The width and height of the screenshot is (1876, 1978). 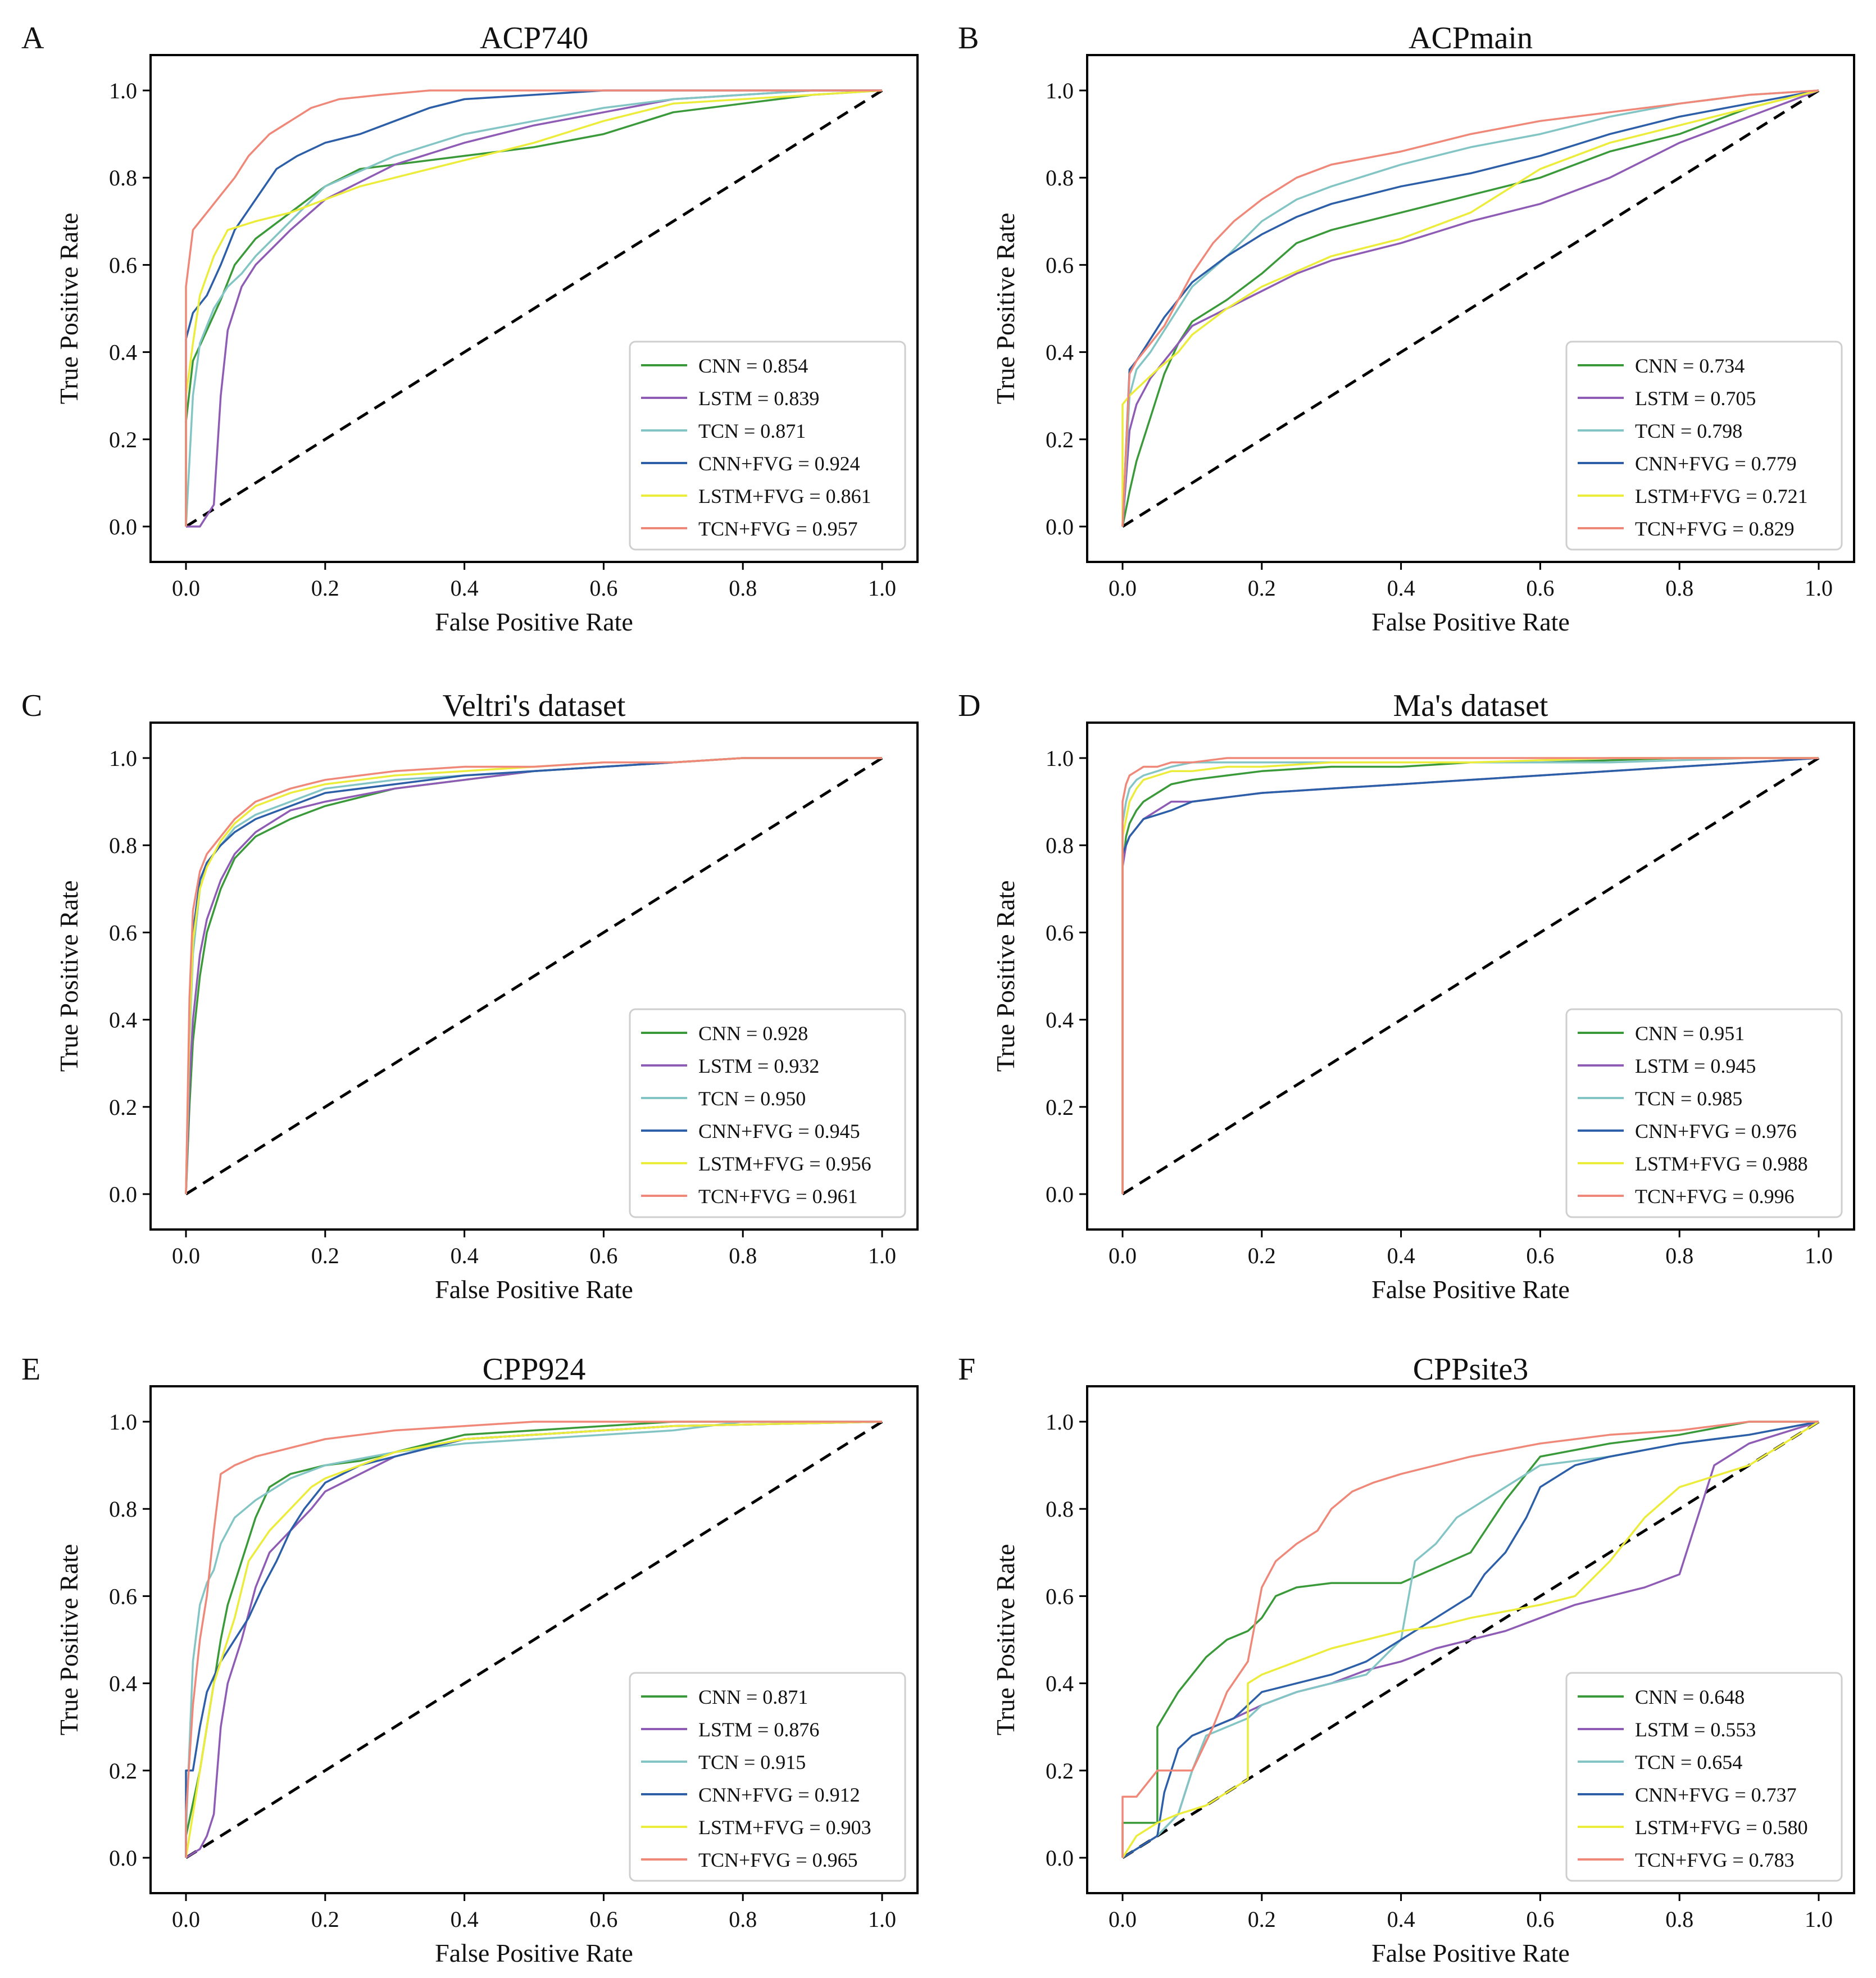 What do you see at coordinates (1722, 1827) in the screenshot?
I see `legend-entry: LSTM+FVG = 0.580` at bounding box center [1722, 1827].